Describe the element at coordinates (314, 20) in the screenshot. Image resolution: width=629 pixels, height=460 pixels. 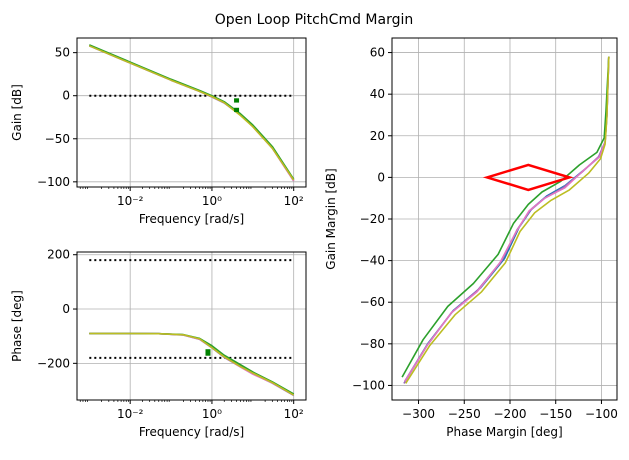
I see `figure-title: Open Loop PitchCmd Margin` at that location.